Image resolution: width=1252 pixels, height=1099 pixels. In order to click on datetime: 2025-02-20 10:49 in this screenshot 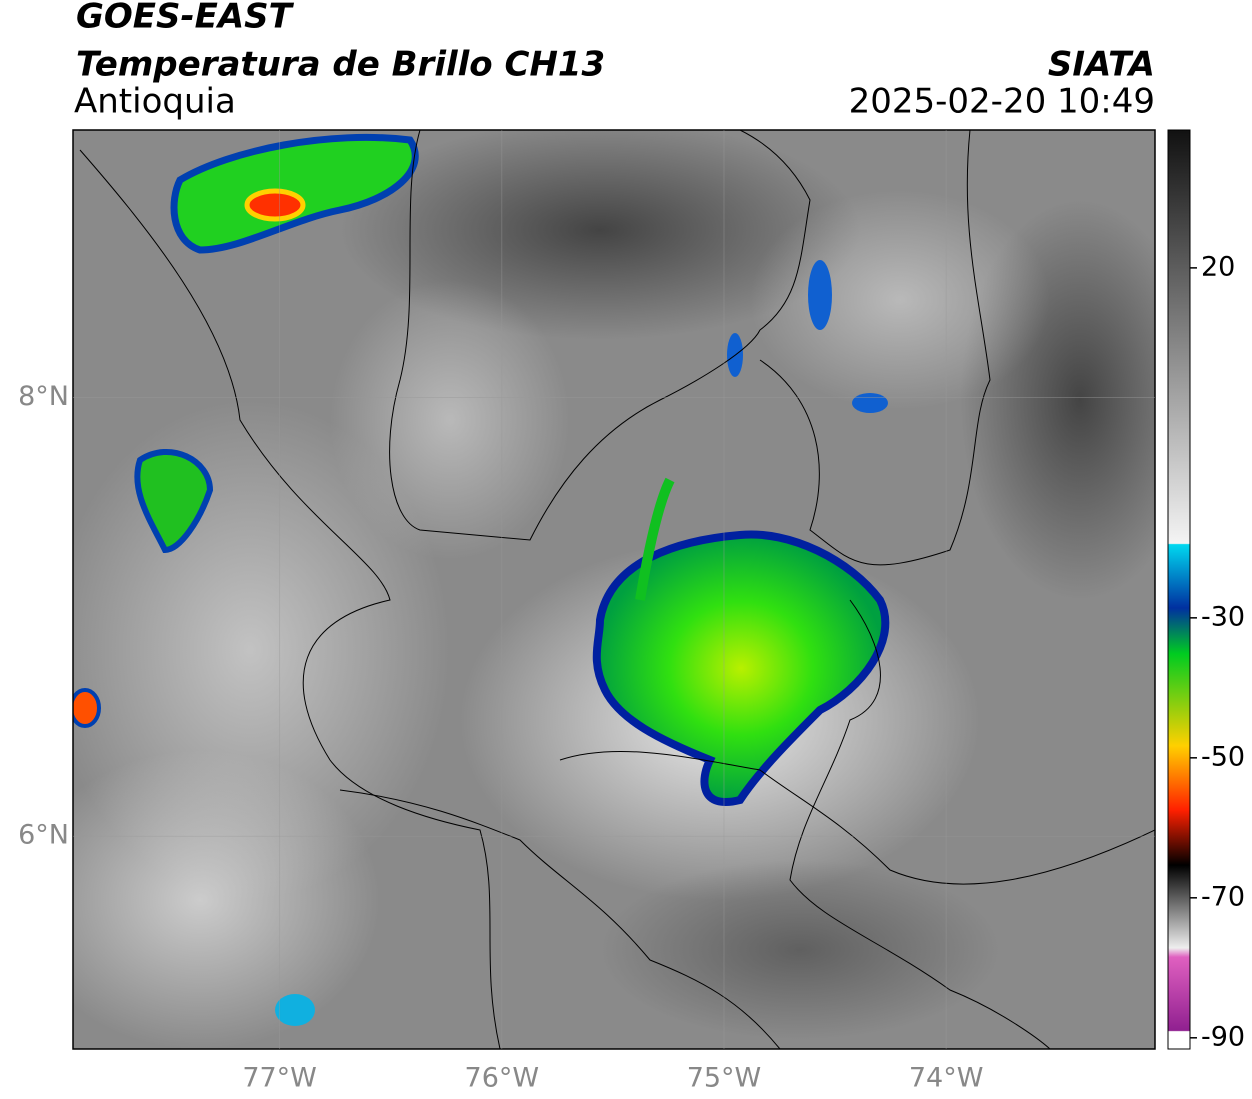, I will do `click(1002, 102)`.